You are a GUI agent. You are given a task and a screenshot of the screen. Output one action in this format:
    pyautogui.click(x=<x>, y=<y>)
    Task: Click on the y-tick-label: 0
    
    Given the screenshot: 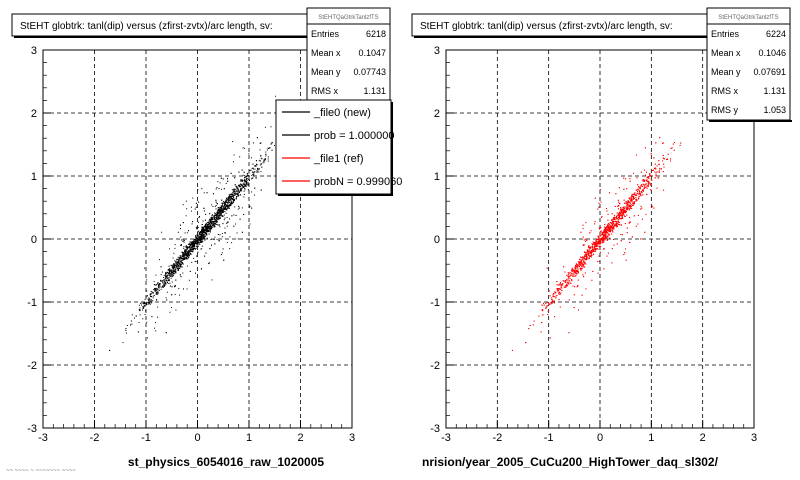 What is the action you would take?
    pyautogui.click(x=34, y=240)
    